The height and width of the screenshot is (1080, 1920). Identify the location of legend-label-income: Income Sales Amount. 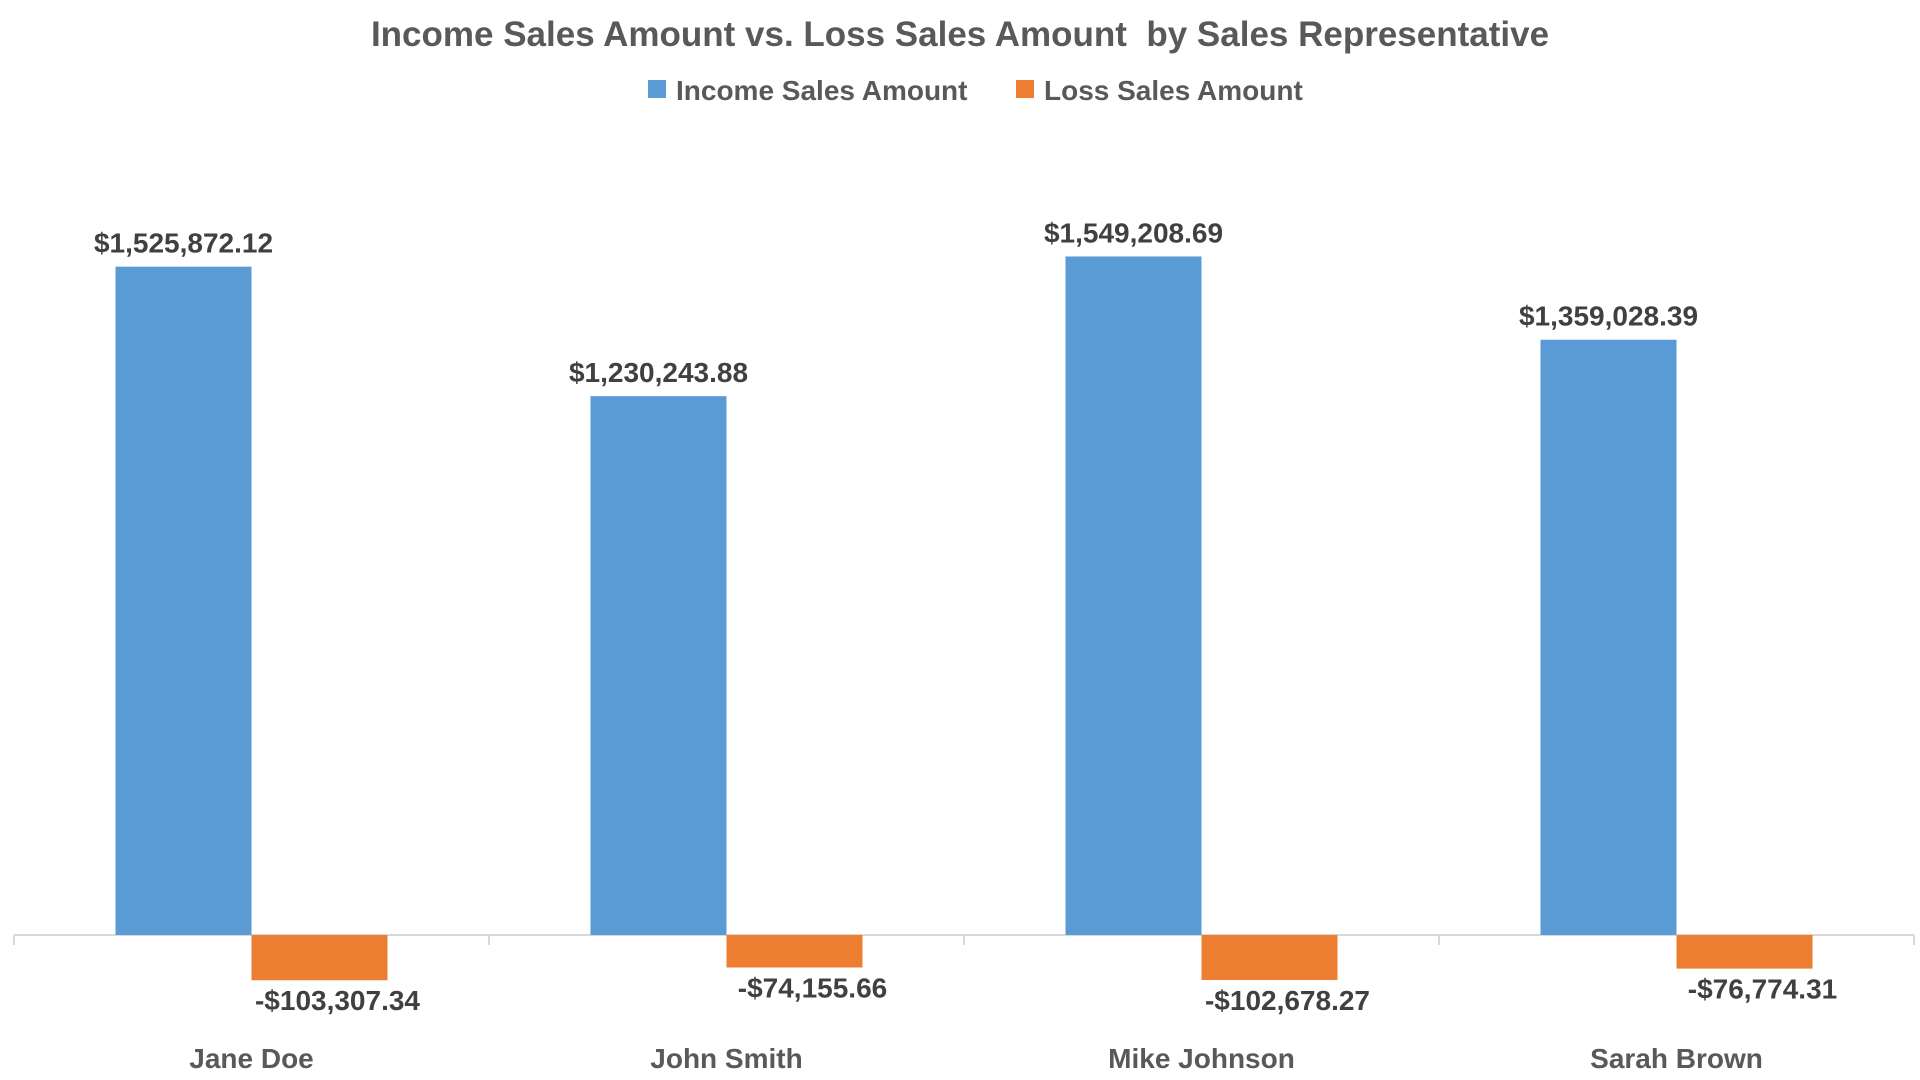
(821, 90).